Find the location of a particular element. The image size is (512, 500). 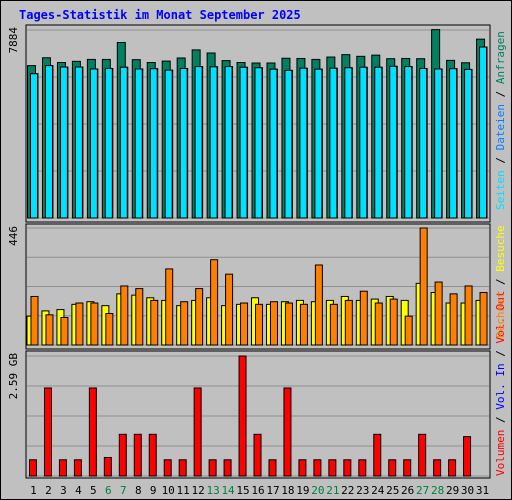

x-tick-label: 22 is located at coordinates (347, 490).